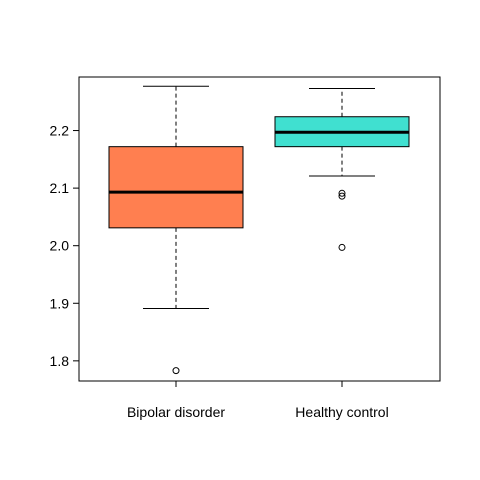 The width and height of the screenshot is (480, 480). I want to click on y-tick-label: 2.0, so click(60, 246).